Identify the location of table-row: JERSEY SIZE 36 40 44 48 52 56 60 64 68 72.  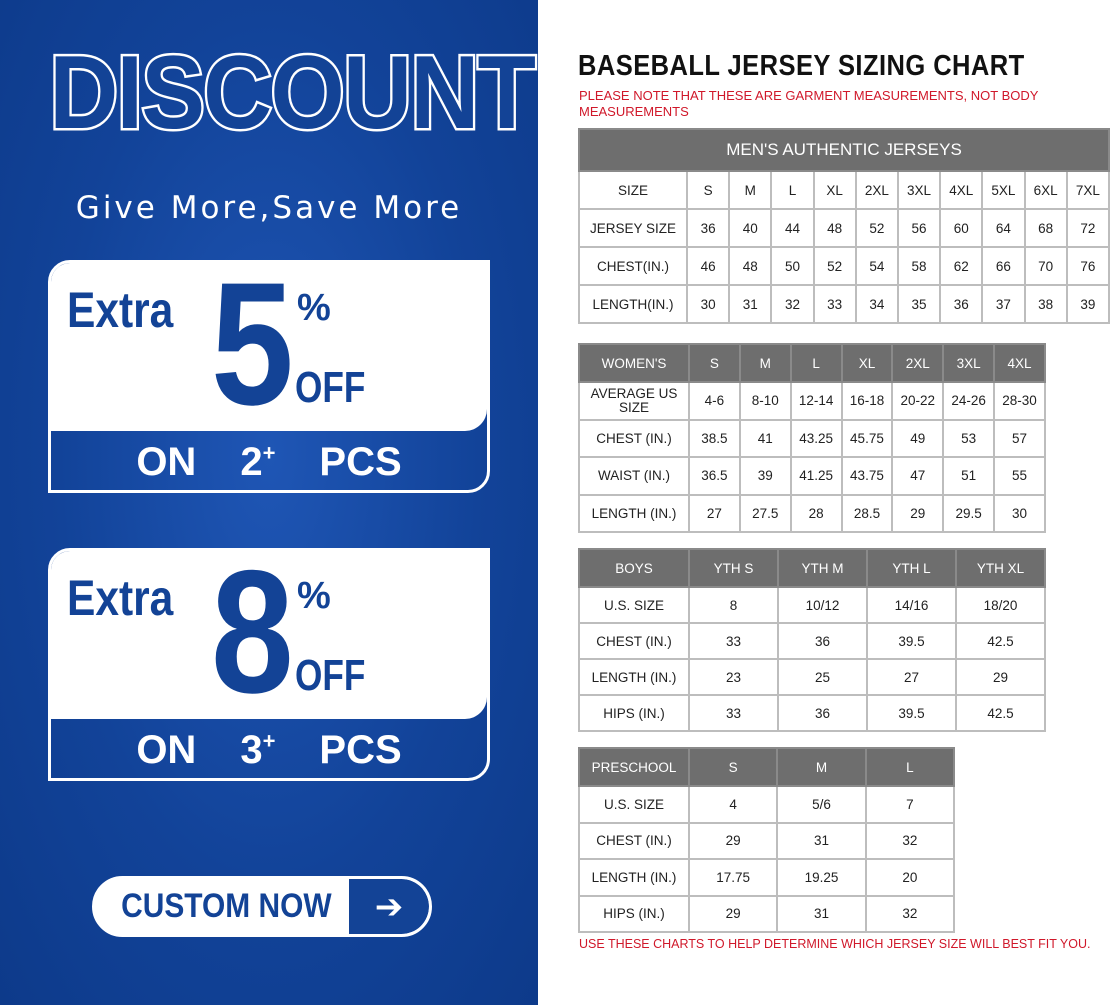
(844, 228).